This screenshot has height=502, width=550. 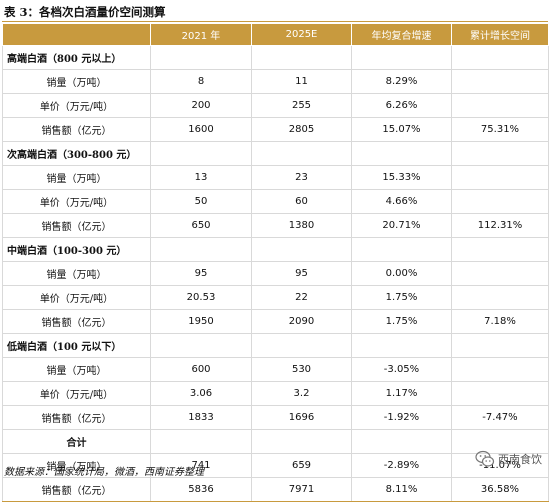 I want to click on cell-2021: 600, so click(x=201, y=369).